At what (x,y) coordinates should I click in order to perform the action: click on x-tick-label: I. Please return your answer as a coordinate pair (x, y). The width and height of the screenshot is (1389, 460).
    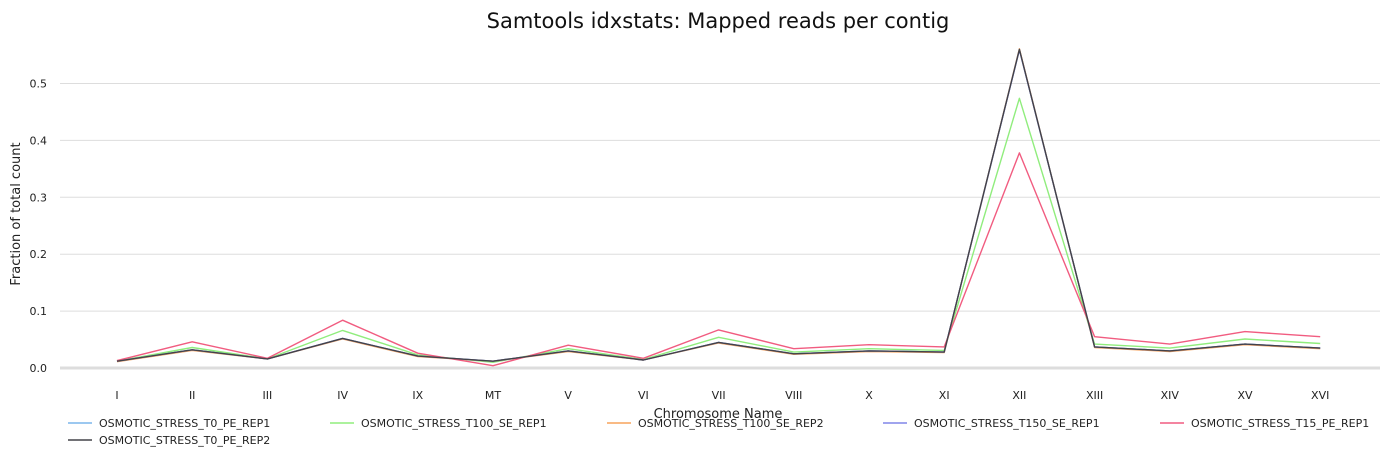
    Looking at the image, I should click on (116, 395).